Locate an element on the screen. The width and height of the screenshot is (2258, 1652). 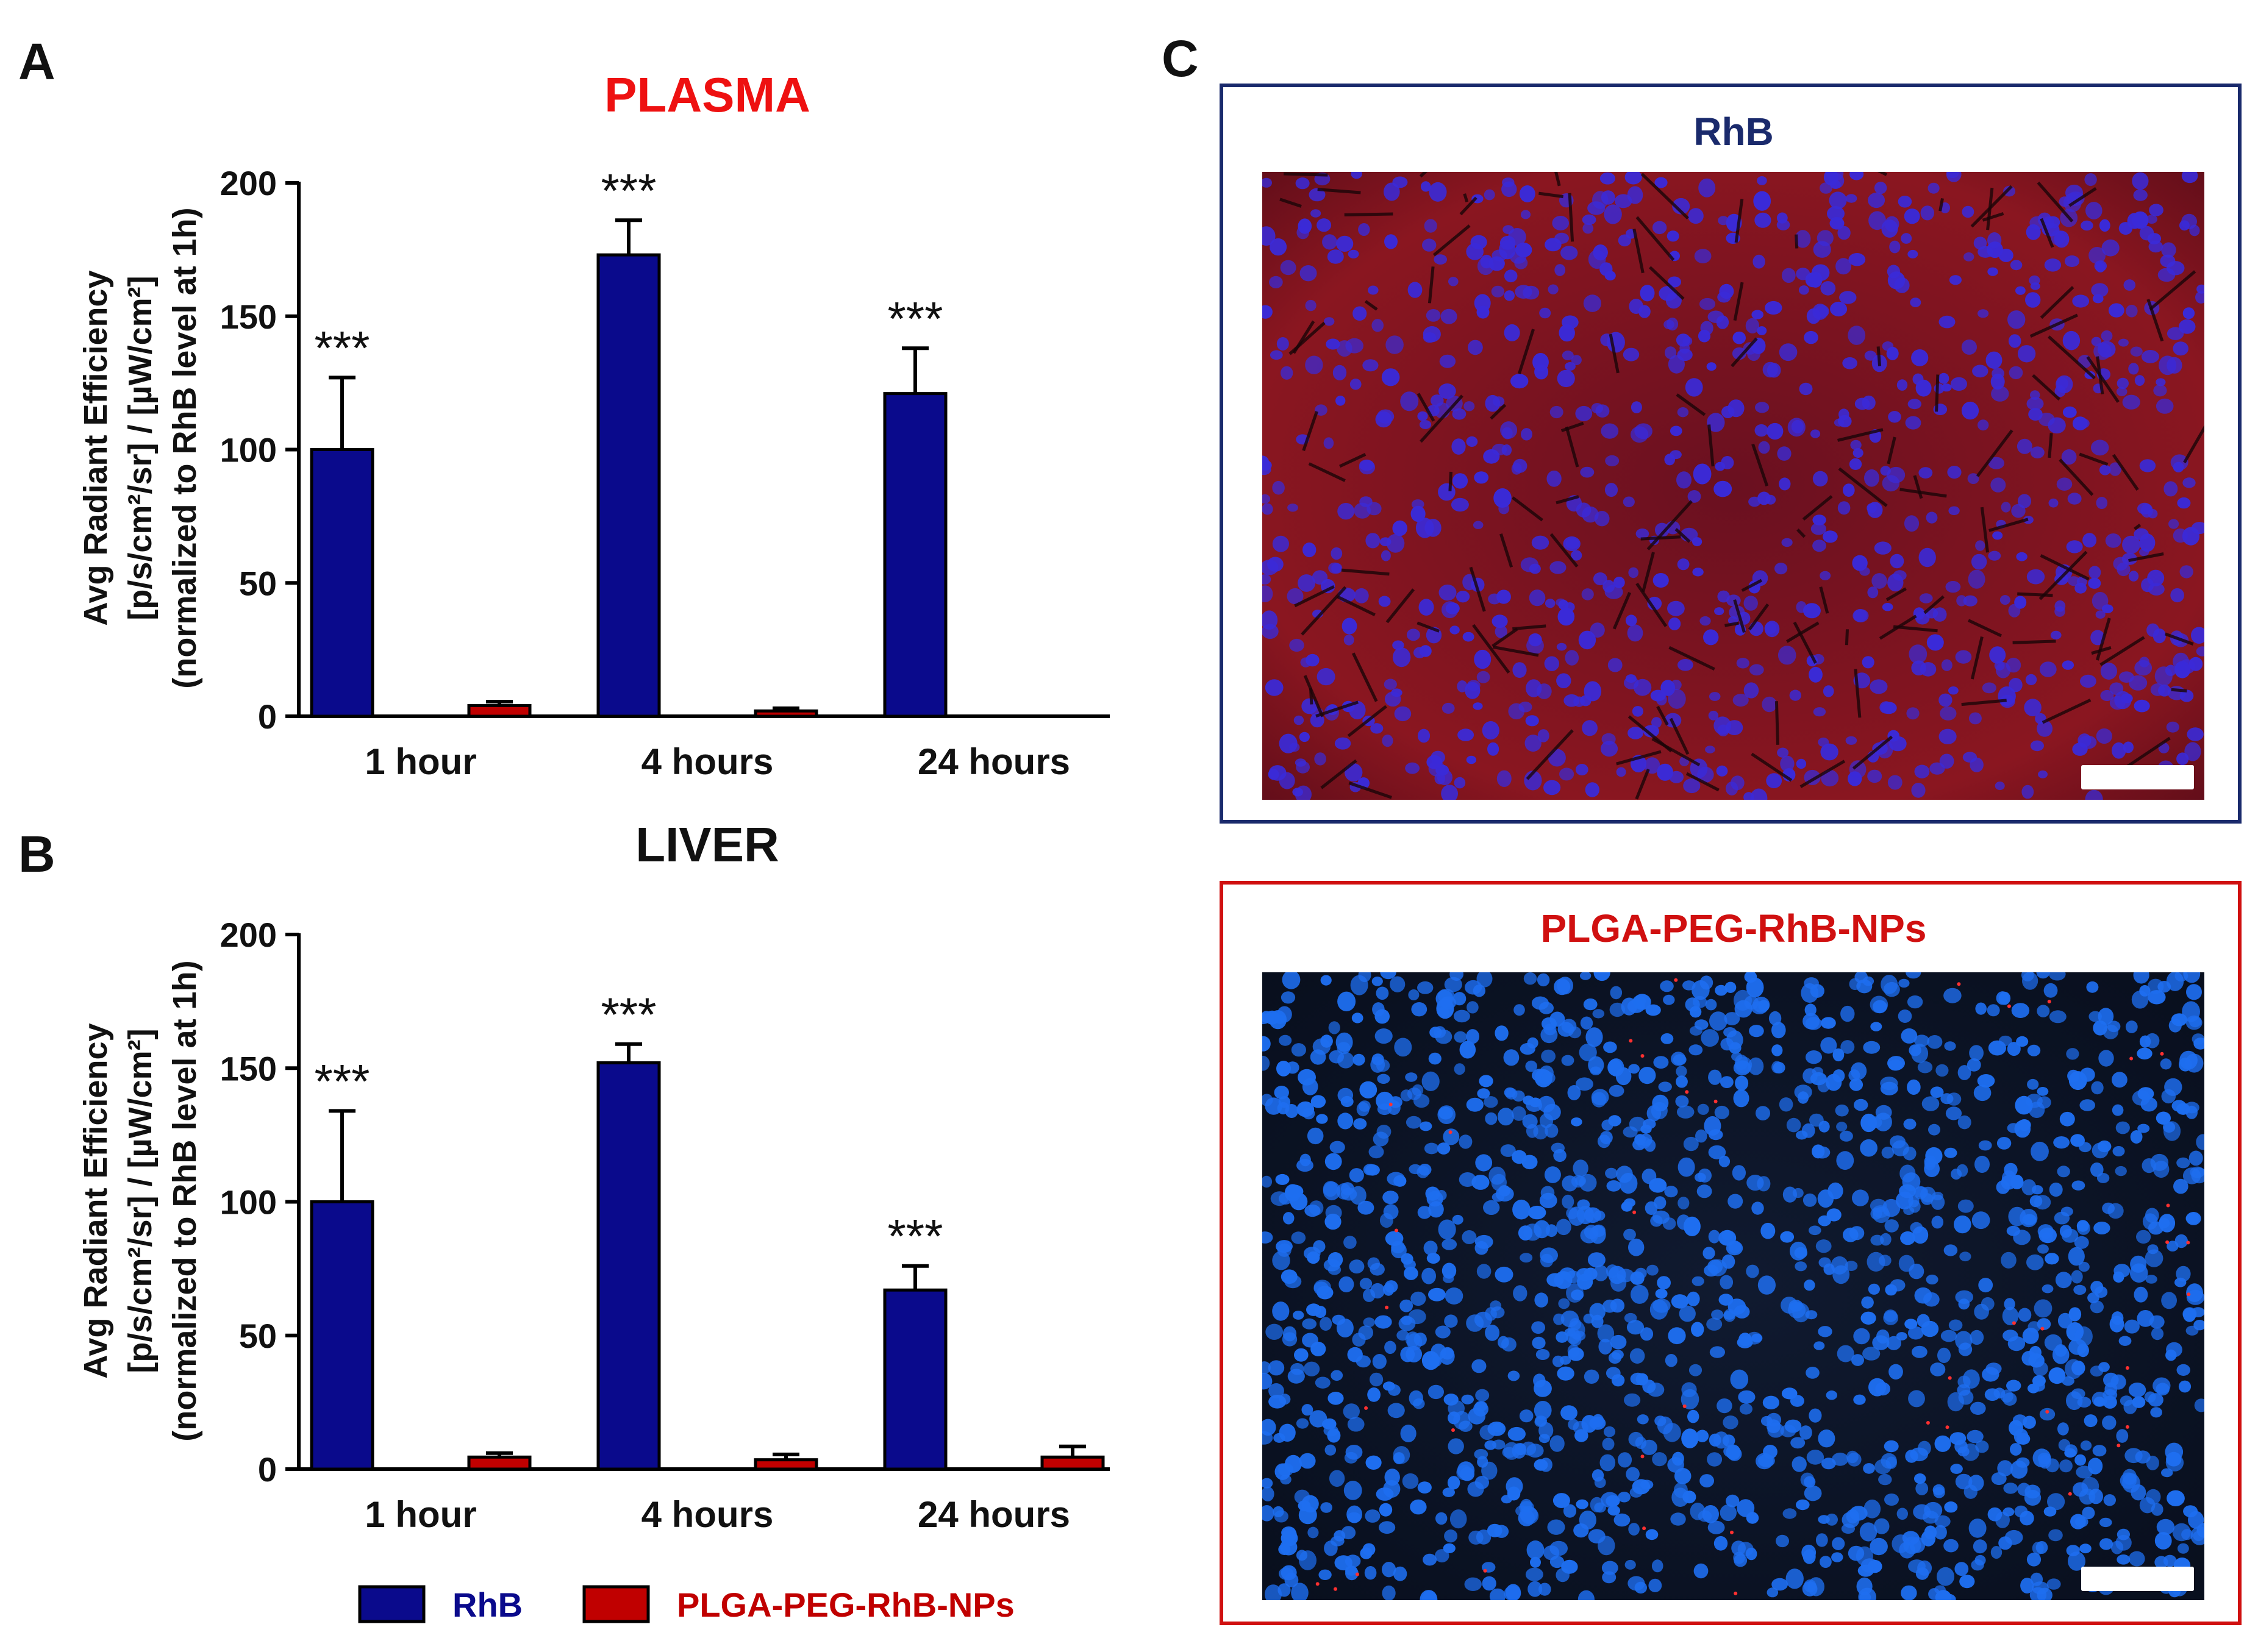
nps-image-title: PLGA-PEG-RhB-NPs is located at coordinates (1734, 928).